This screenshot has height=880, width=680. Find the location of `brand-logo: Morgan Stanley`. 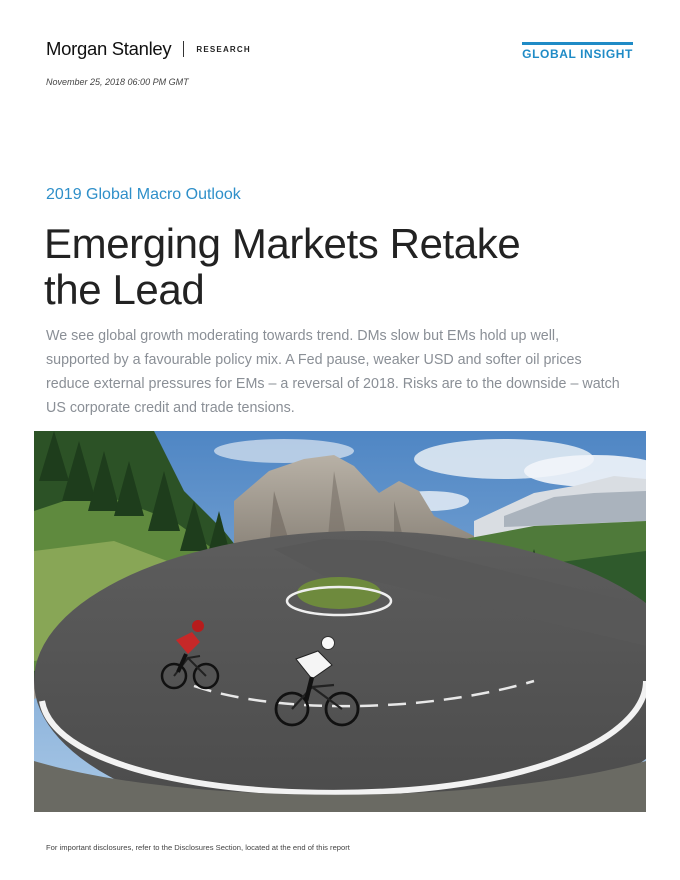

brand-logo: Morgan Stanley is located at coordinates (109, 48).